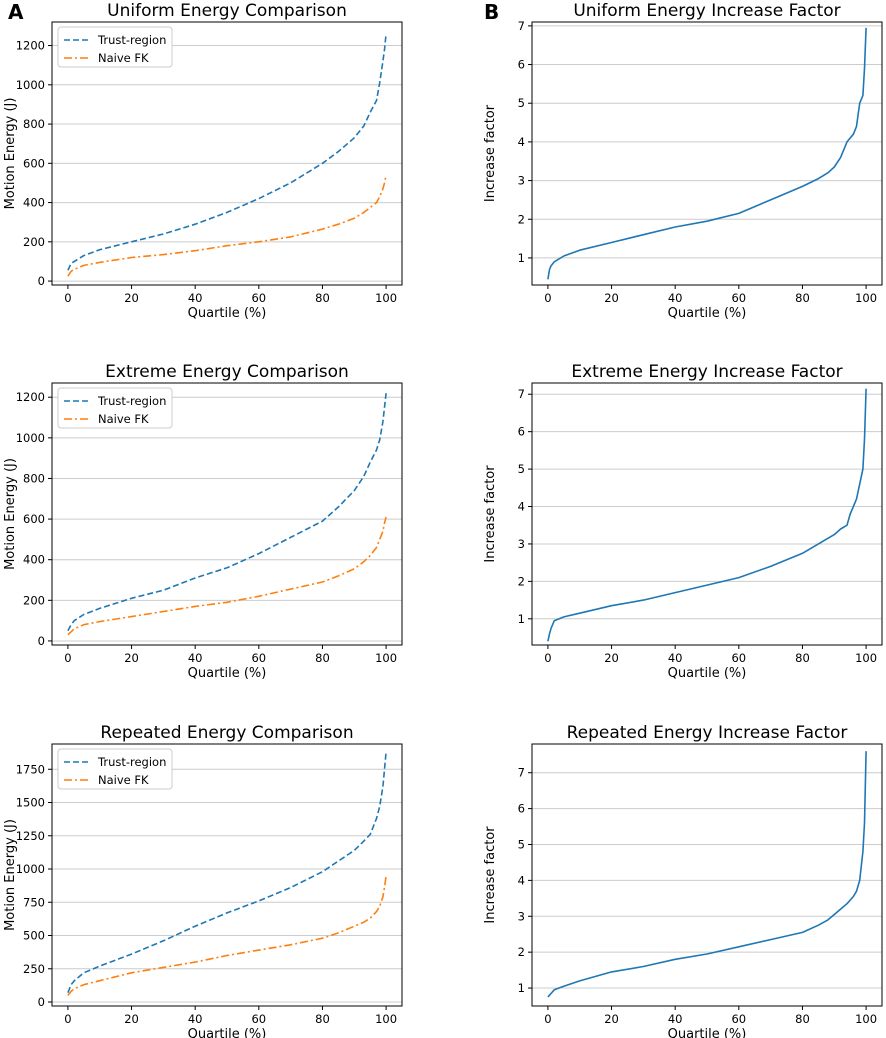  What do you see at coordinates (521, 469) in the screenshot?
I see `y-tick-label: 5` at bounding box center [521, 469].